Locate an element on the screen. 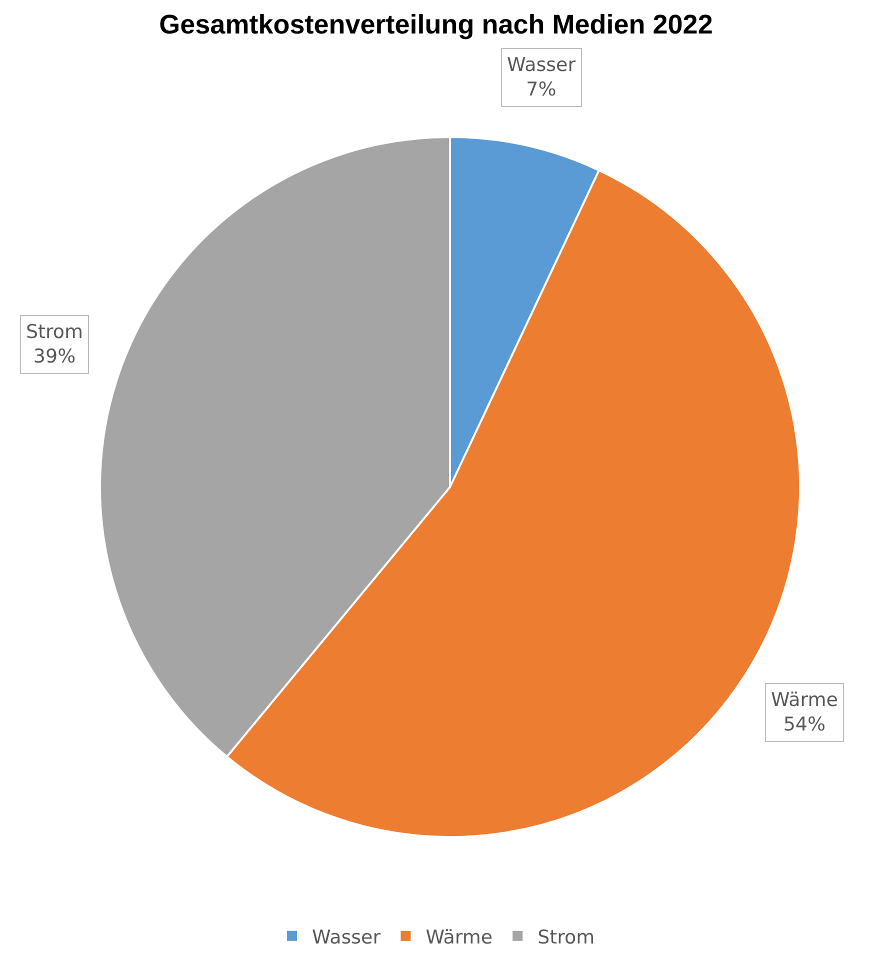 The height and width of the screenshot is (960, 872). legend-label: Wasser is located at coordinates (346, 937).